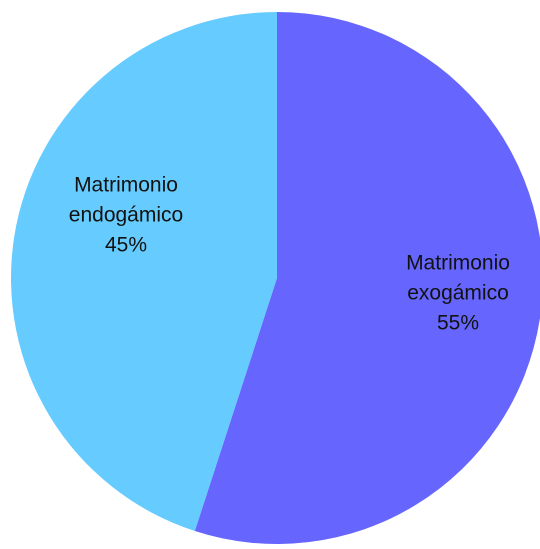  What do you see at coordinates (126, 245) in the screenshot?
I see `slice-percent-label: 45%` at bounding box center [126, 245].